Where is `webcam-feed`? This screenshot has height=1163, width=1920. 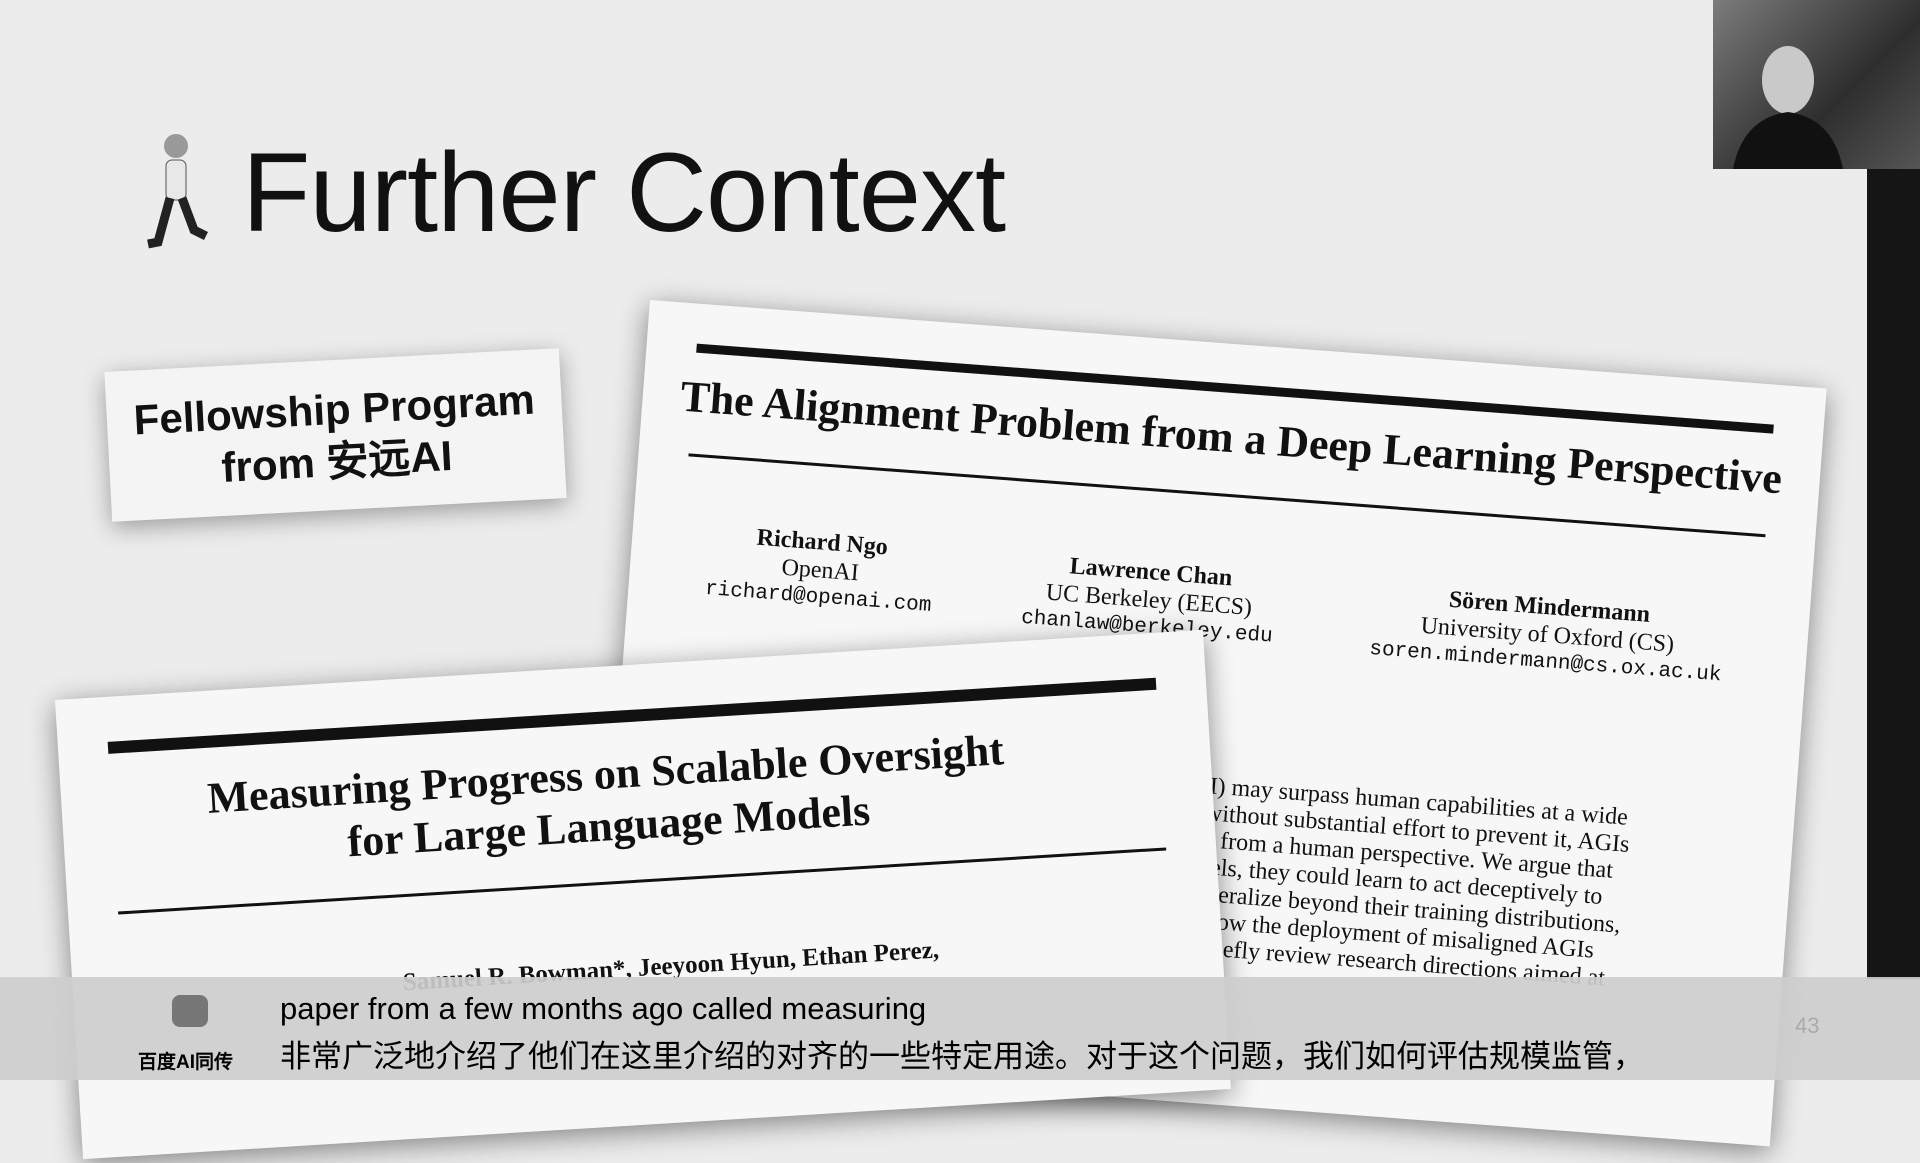
webcam-feed is located at coordinates (1816, 84).